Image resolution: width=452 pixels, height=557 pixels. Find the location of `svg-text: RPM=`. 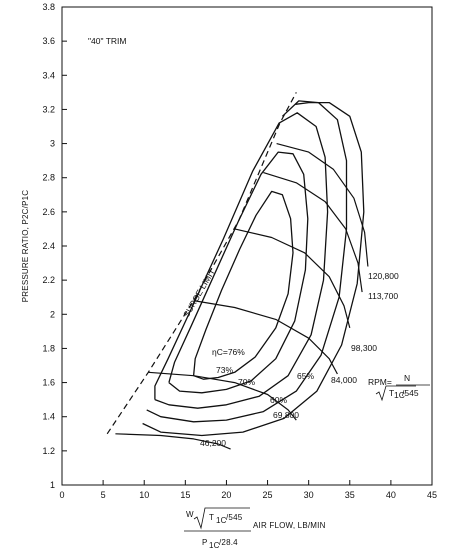

svg-text: RPM= is located at coordinates (380, 382).